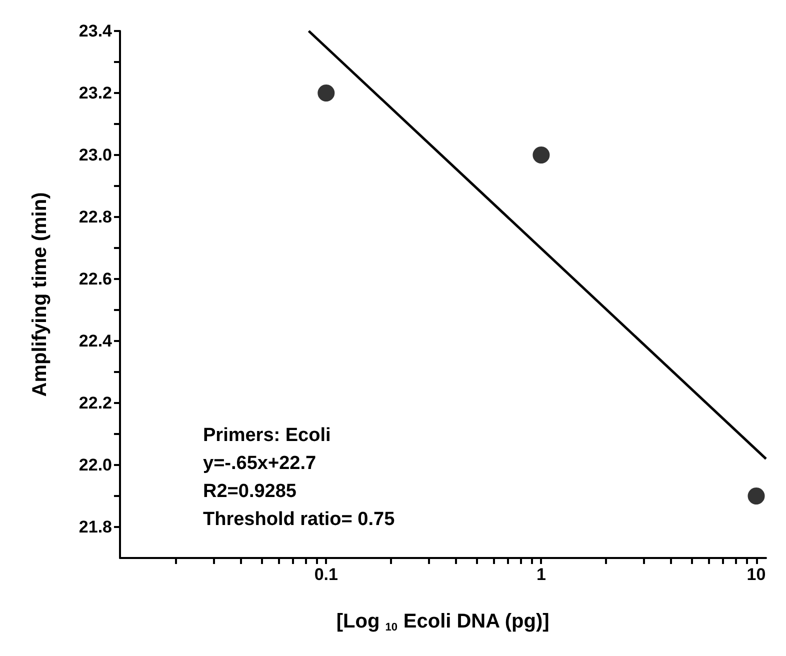 This screenshot has width=786, height=656. I want to click on x-tick-label: 1, so click(541, 574).